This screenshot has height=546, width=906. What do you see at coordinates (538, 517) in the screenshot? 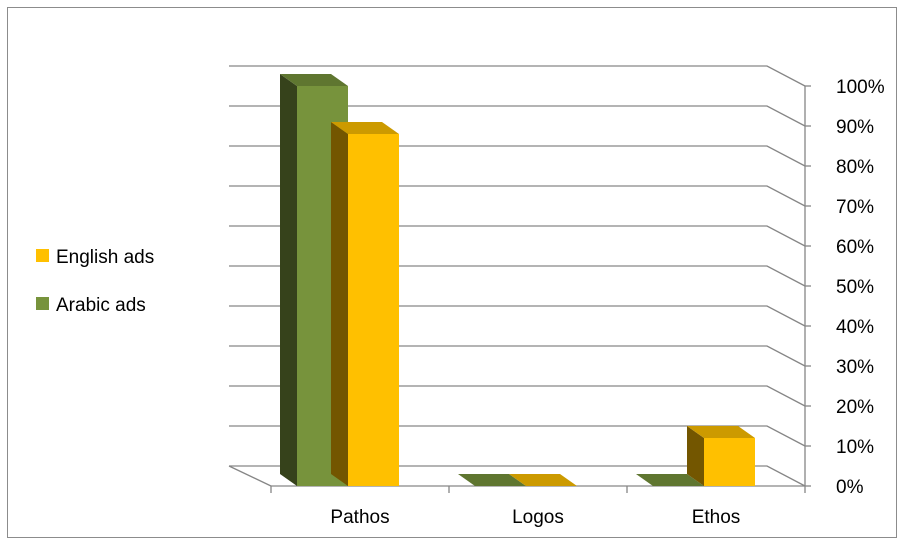
I see `x-tick-label: Logos` at bounding box center [538, 517].